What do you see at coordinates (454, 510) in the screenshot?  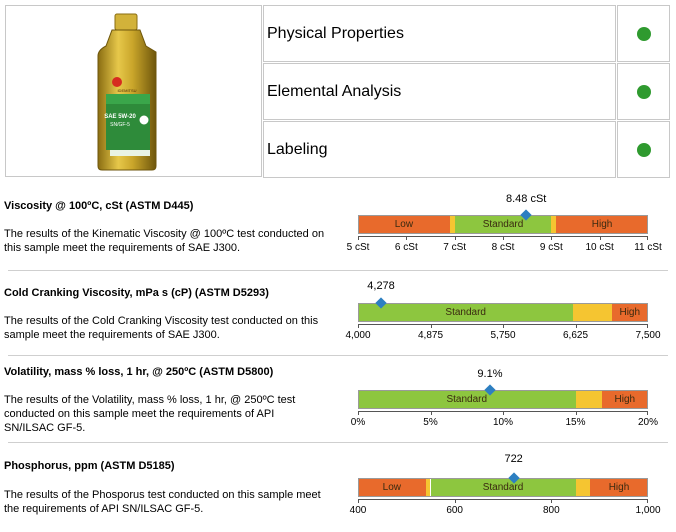 I see `axis-tick-label: 600` at bounding box center [454, 510].